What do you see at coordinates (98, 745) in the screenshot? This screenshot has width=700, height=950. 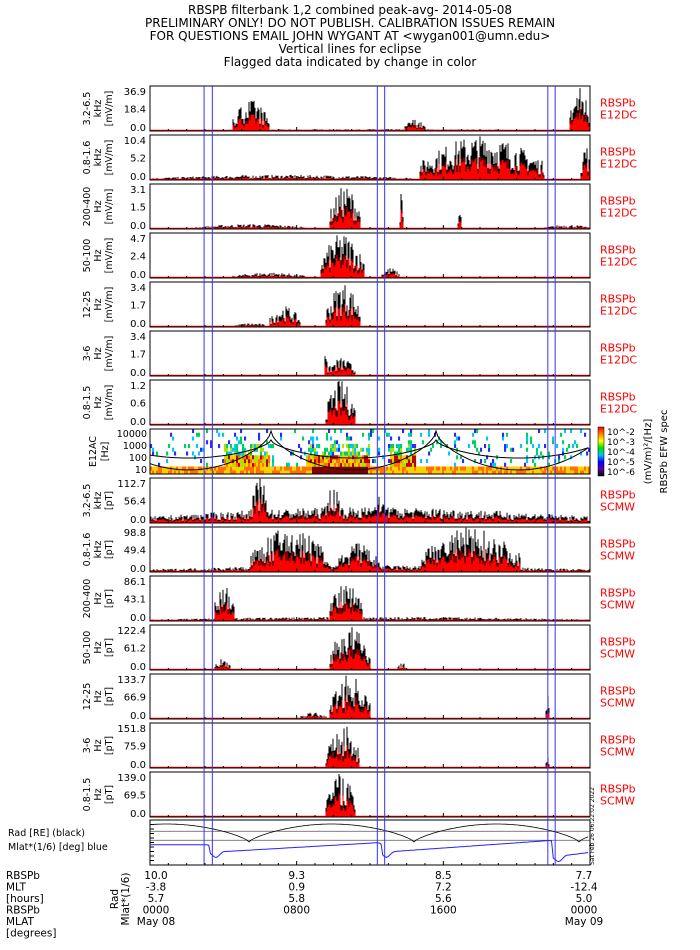 I see `y-axis-label: 3-6 Hz [pT]` at bounding box center [98, 745].